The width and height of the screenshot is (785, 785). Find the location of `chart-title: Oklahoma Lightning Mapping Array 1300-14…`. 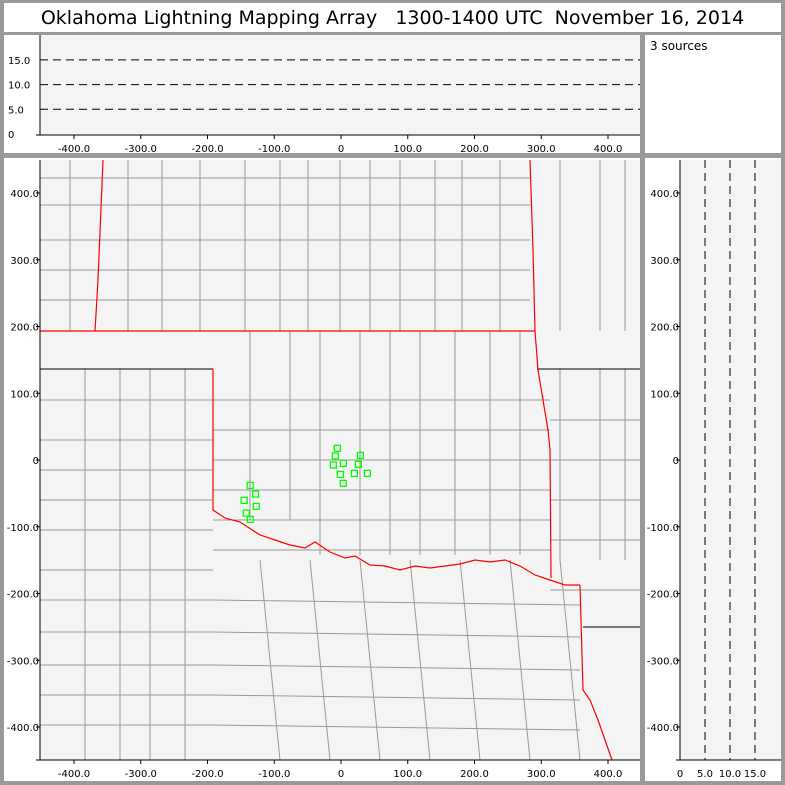

chart-title: Oklahoma Lightning Mapping Array 1300-14… is located at coordinates (392, 17).